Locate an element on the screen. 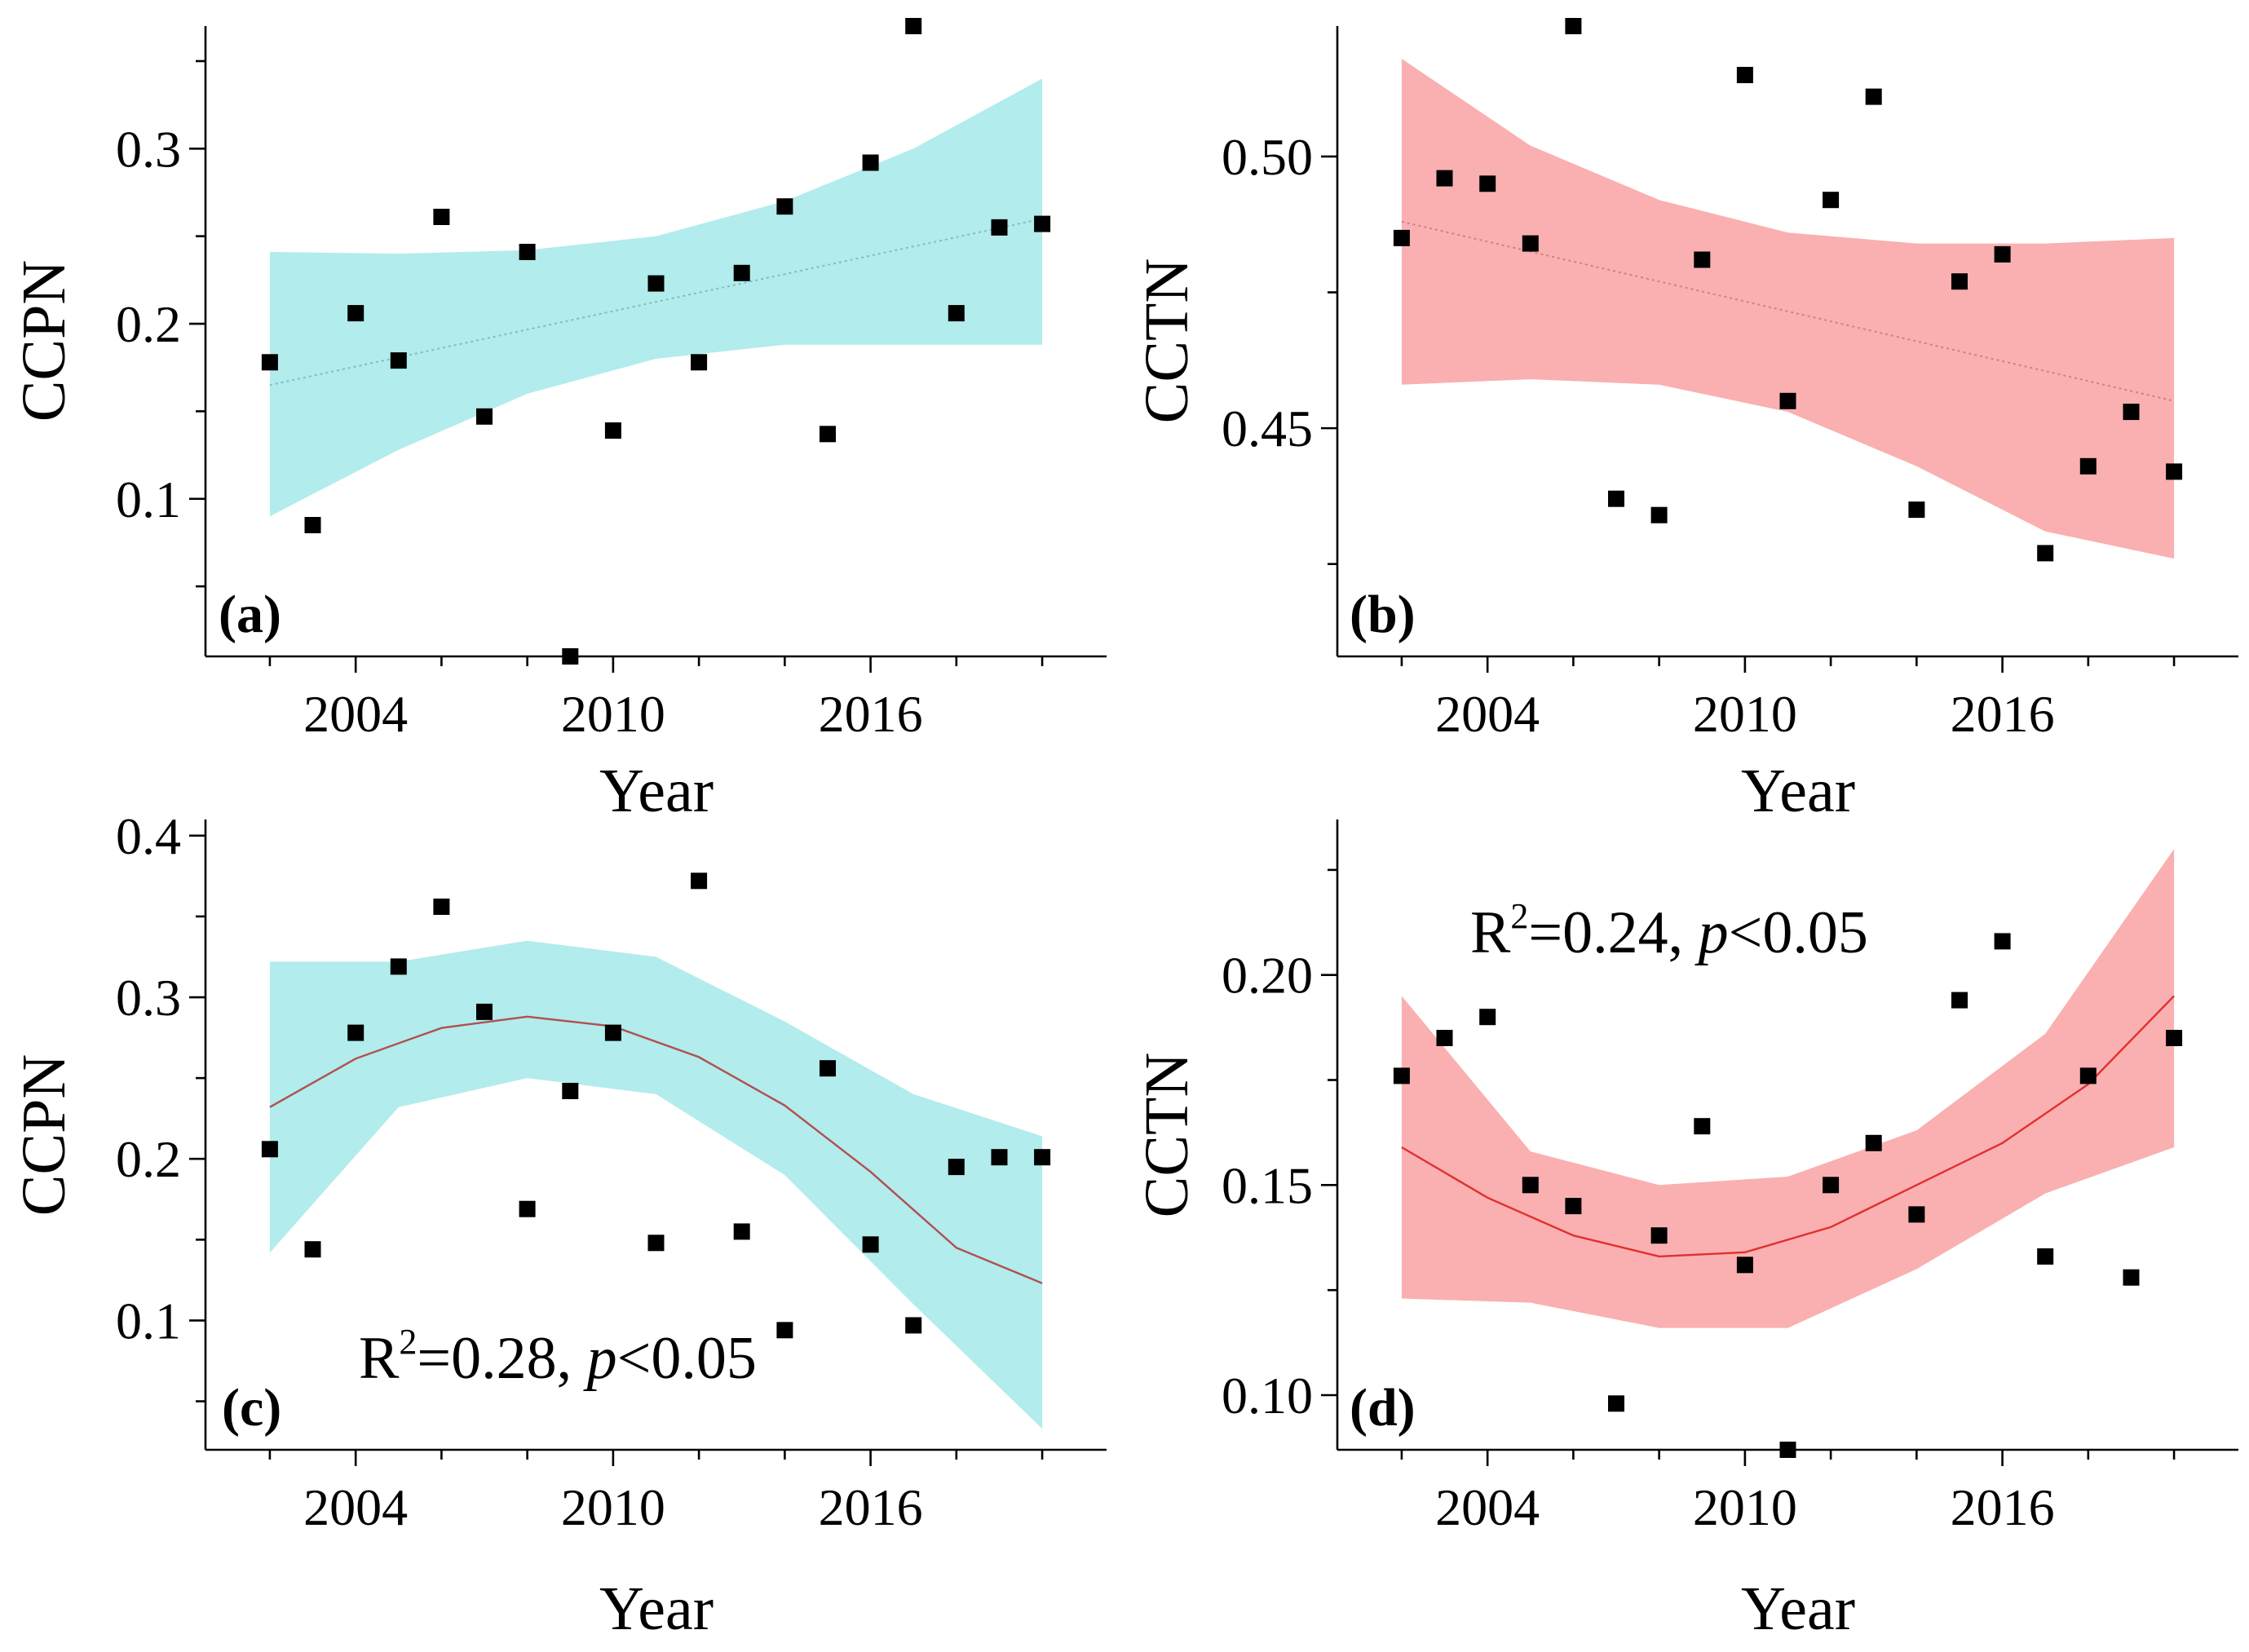 Image resolution: width=2249 pixels, height=1652 pixels. y-tick-label: 0.10 is located at coordinates (1267, 1396).